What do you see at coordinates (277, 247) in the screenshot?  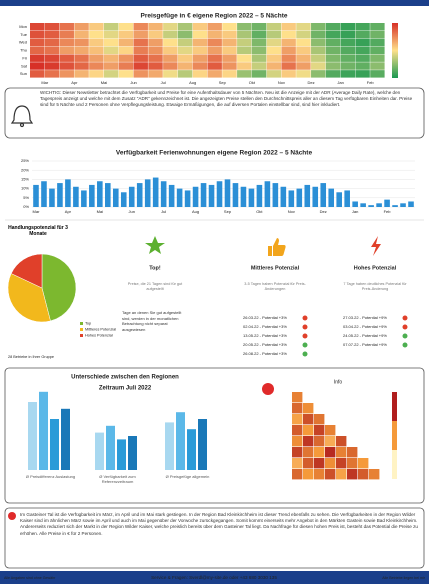 I see `thumb-icon` at bounding box center [277, 247].